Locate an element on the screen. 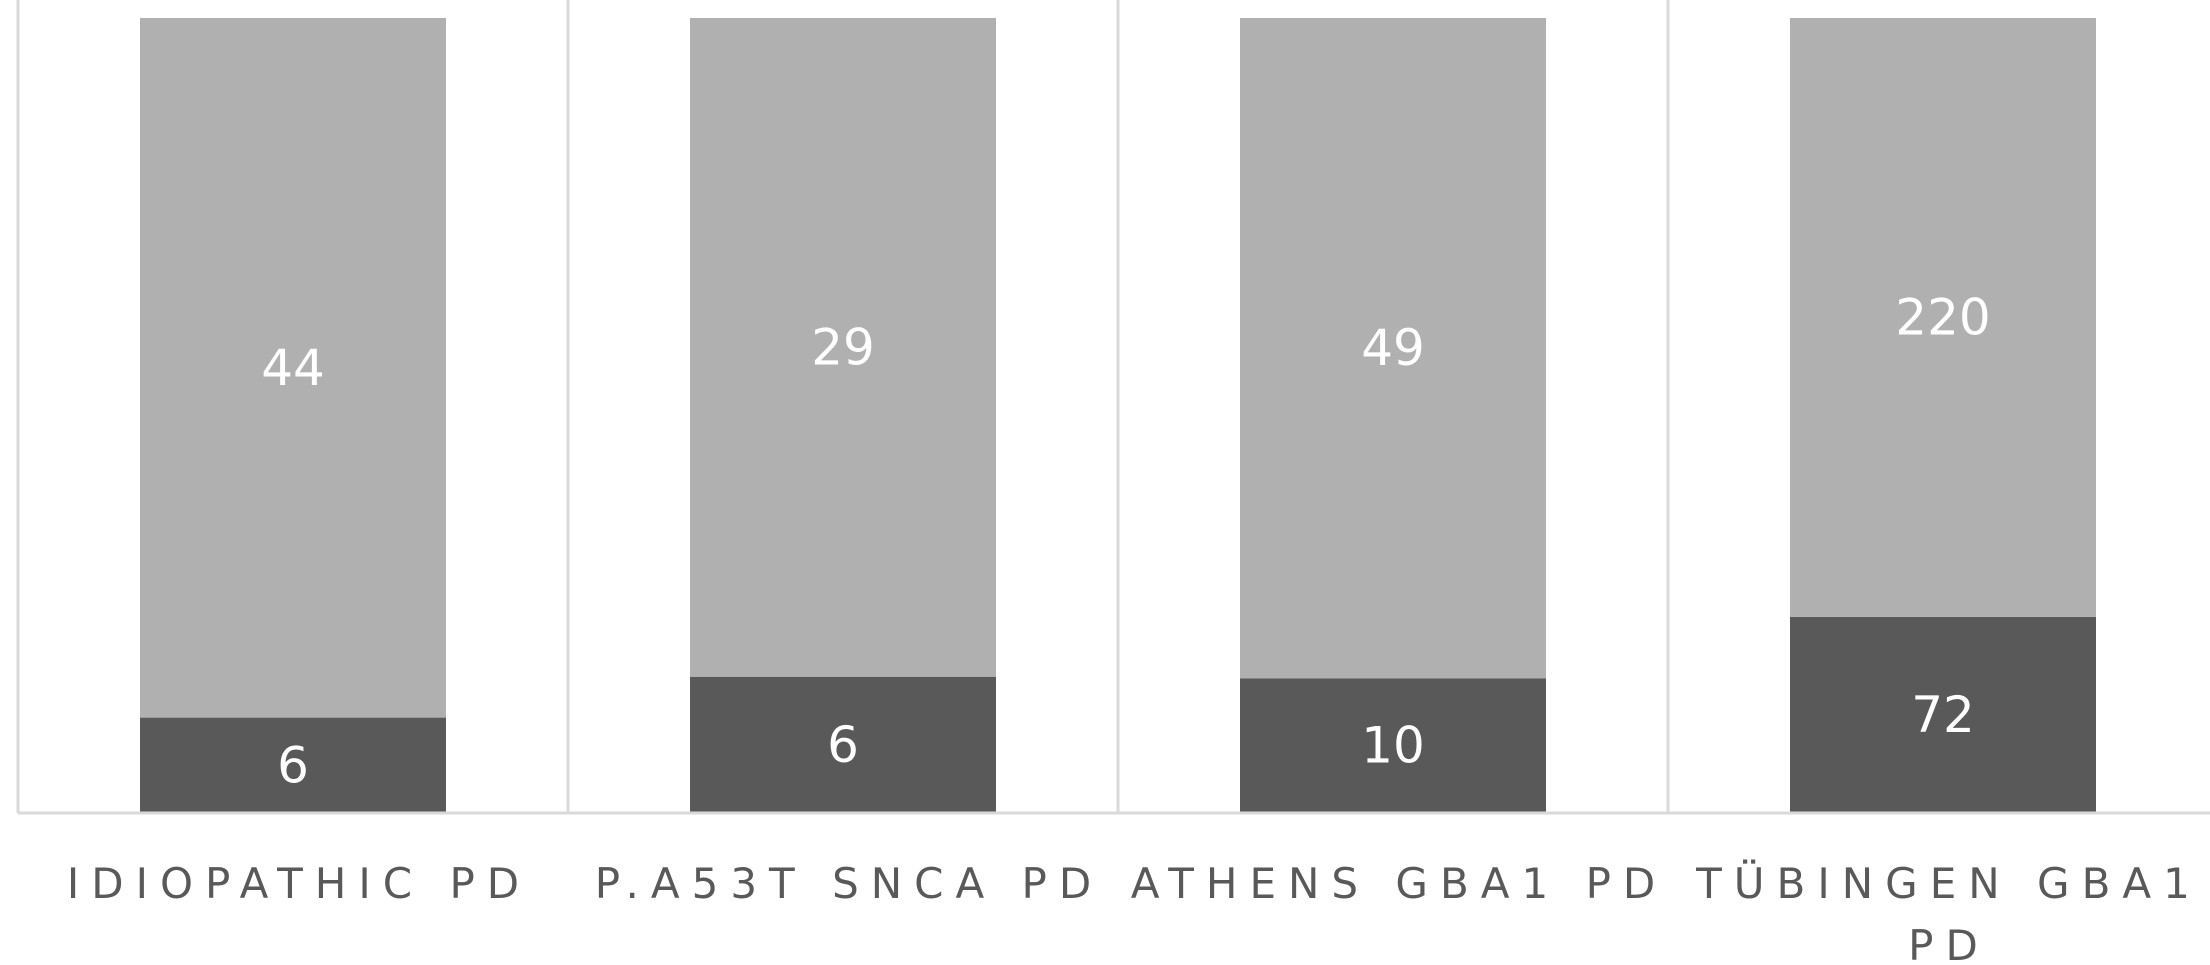  data-label: 29 is located at coordinates (843, 347).